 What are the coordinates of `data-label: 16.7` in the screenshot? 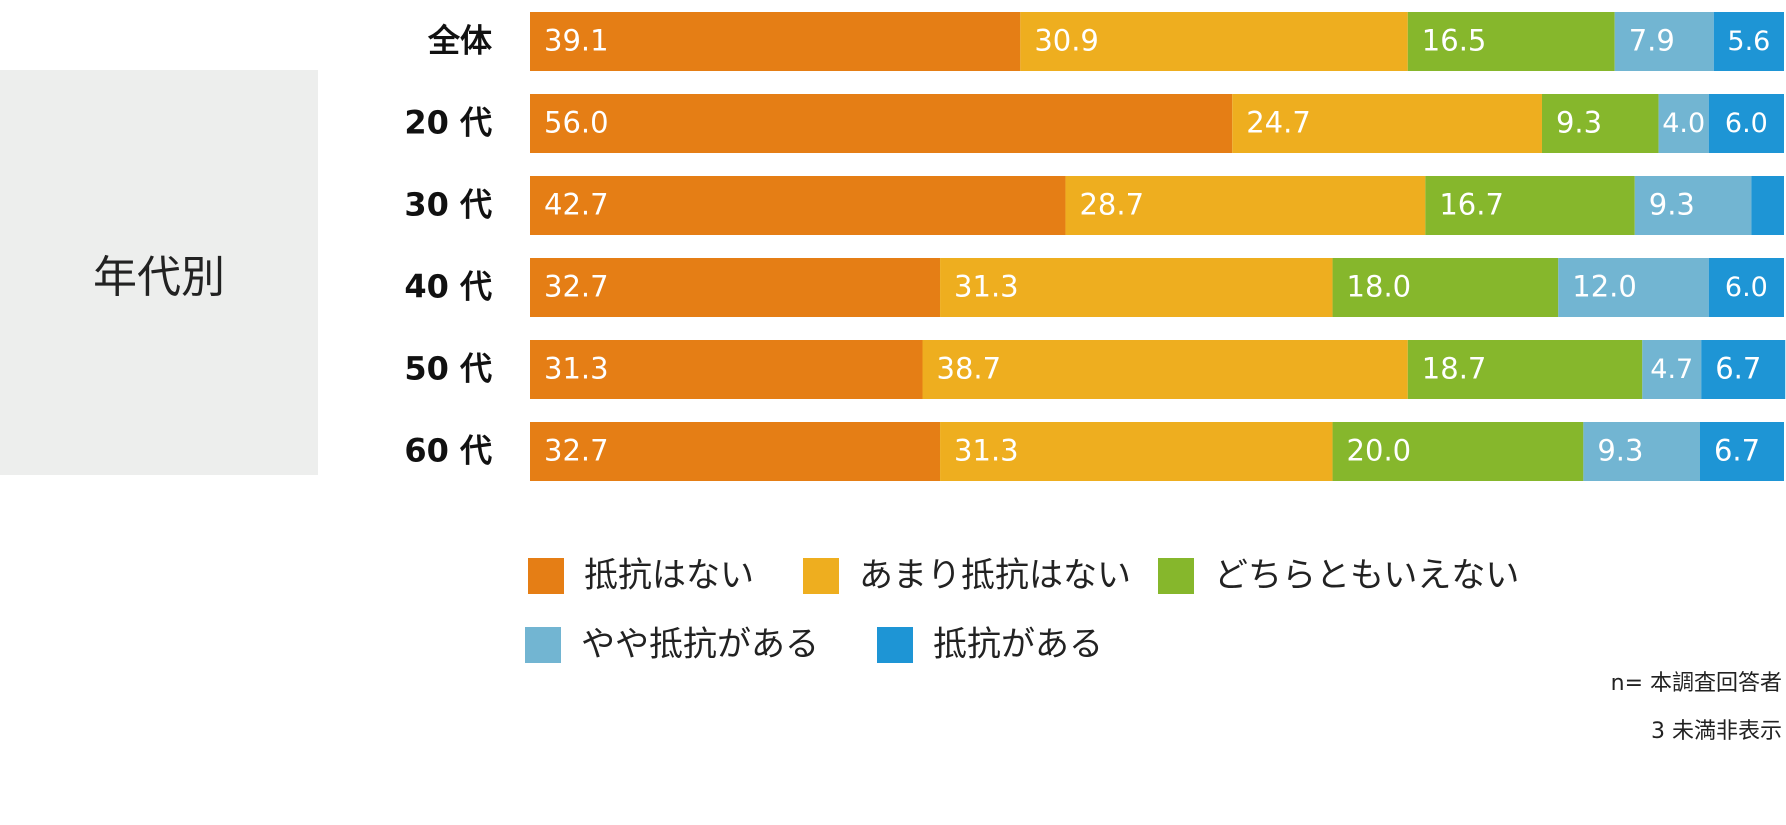 It's located at (1471, 205).